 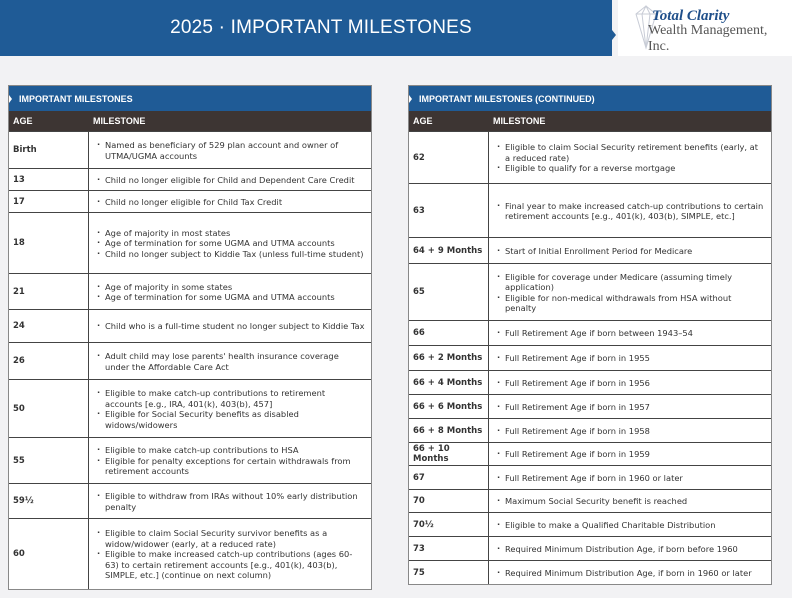 What do you see at coordinates (306, 28) in the screenshot?
I see `page-title: 2025 · IMPORTANT MILESTONES` at bounding box center [306, 28].